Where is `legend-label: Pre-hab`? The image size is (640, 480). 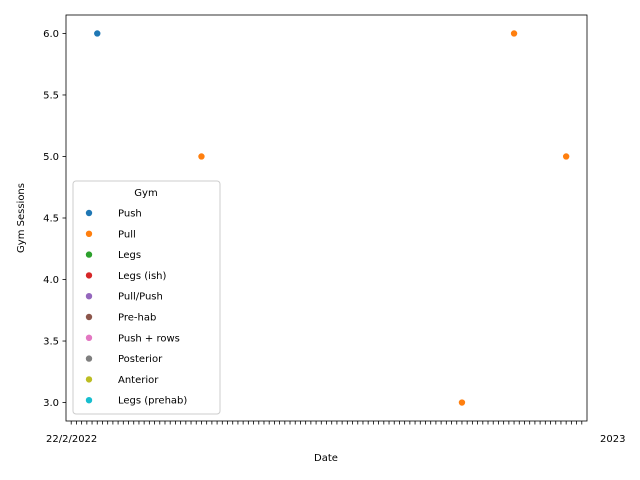
legend-label: Pre-hab is located at coordinates (137, 318).